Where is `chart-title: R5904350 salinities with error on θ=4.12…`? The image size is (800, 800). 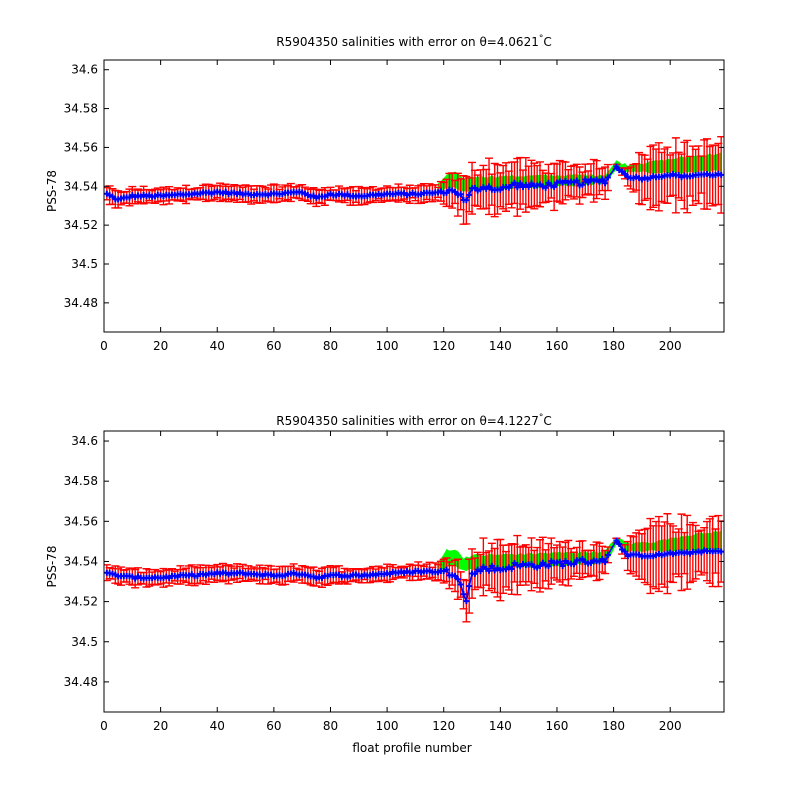 chart-title: R5904350 salinities with error on θ=4.12… is located at coordinates (413, 420).